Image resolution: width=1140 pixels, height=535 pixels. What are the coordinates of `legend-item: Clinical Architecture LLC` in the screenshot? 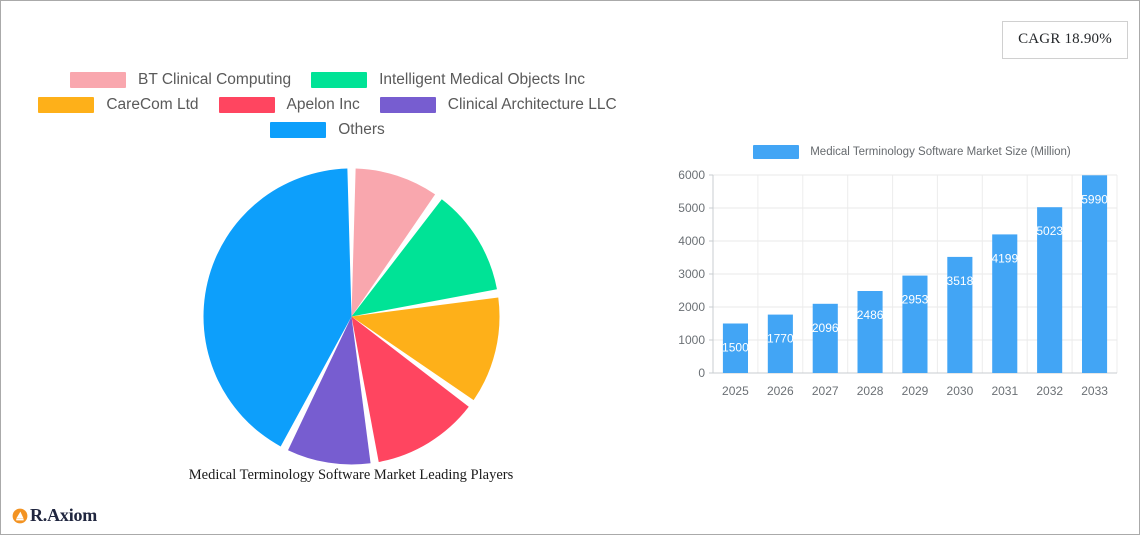 It's located at (498, 105).